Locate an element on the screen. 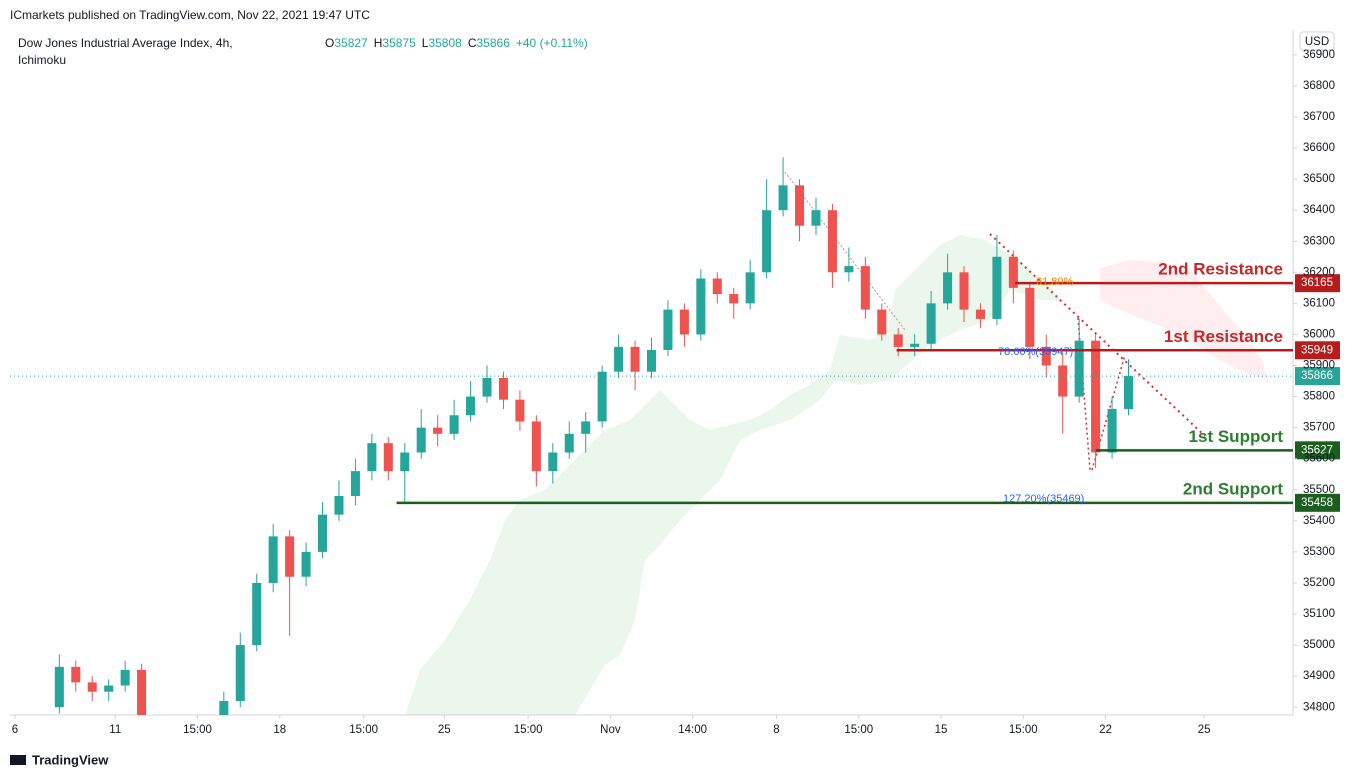 The image size is (1354, 778). y-tick-label: 35300 is located at coordinates (1319, 552).